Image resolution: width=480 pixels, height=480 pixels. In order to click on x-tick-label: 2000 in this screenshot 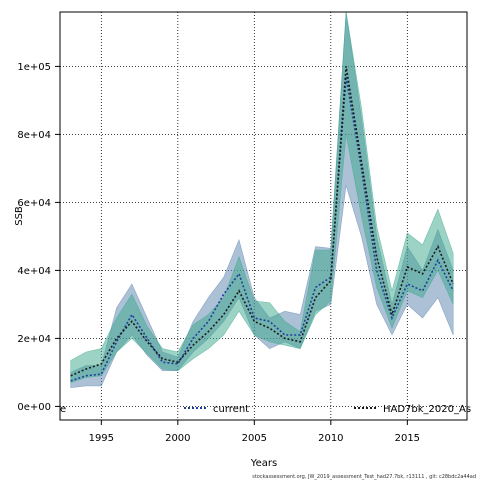, I will do `click(177, 438)`.